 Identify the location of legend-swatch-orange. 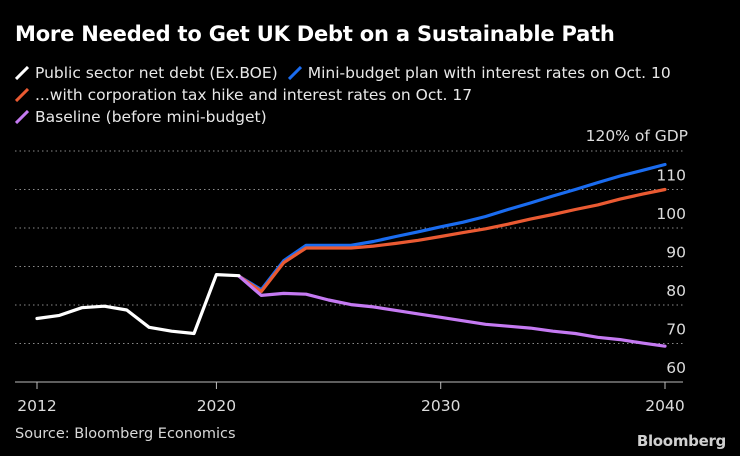
(22, 95).